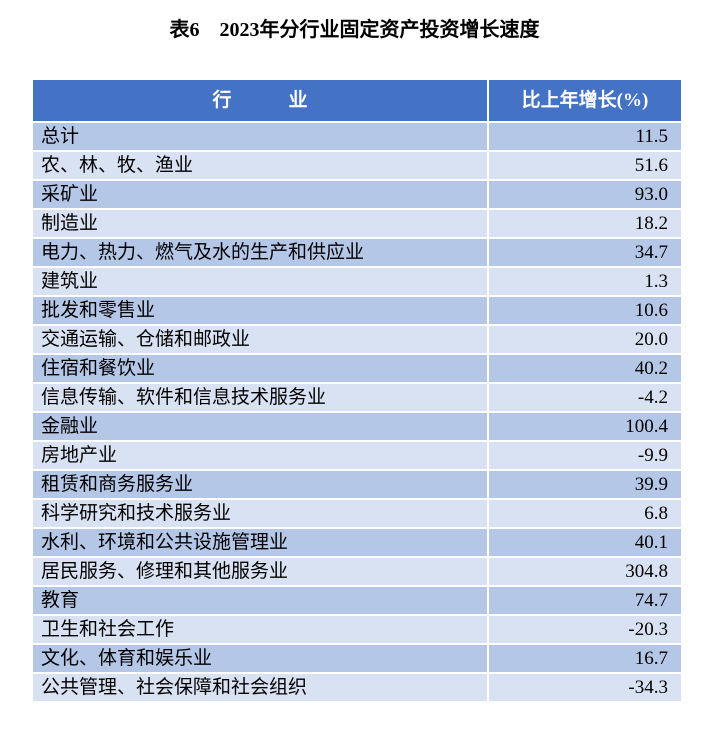 The image size is (709, 754). I want to click on table-row: 建筑业 1.3, so click(357, 282).